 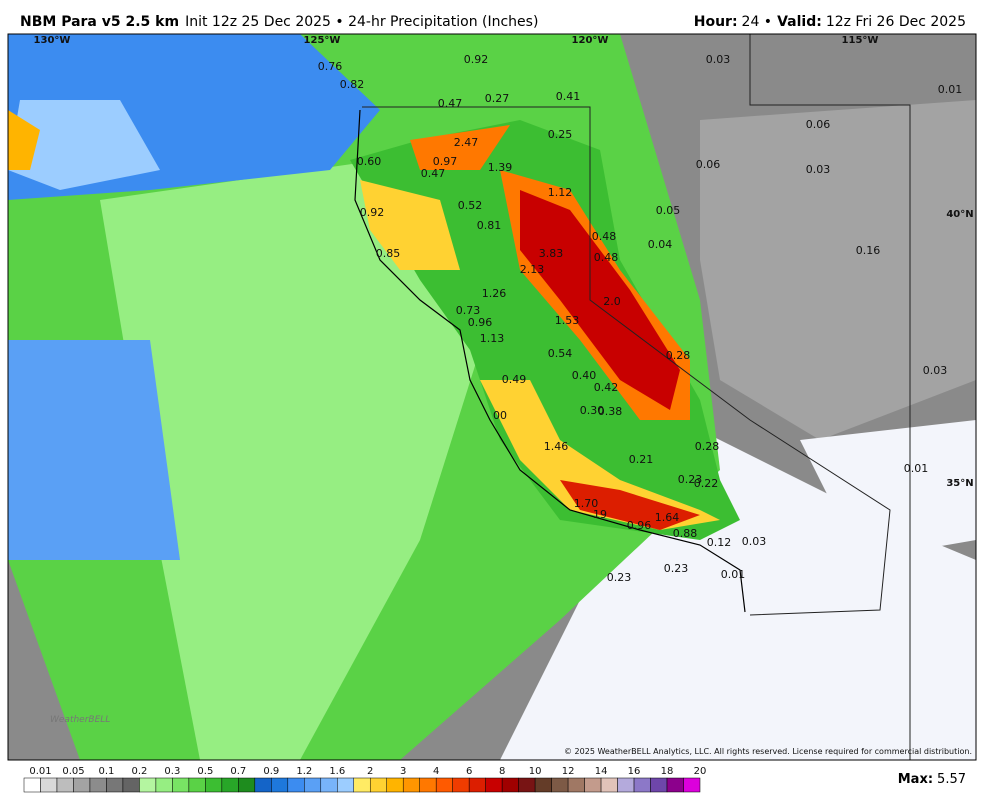 What do you see at coordinates (370, 771) in the screenshot?
I see `colorbar-label: 2` at bounding box center [370, 771].